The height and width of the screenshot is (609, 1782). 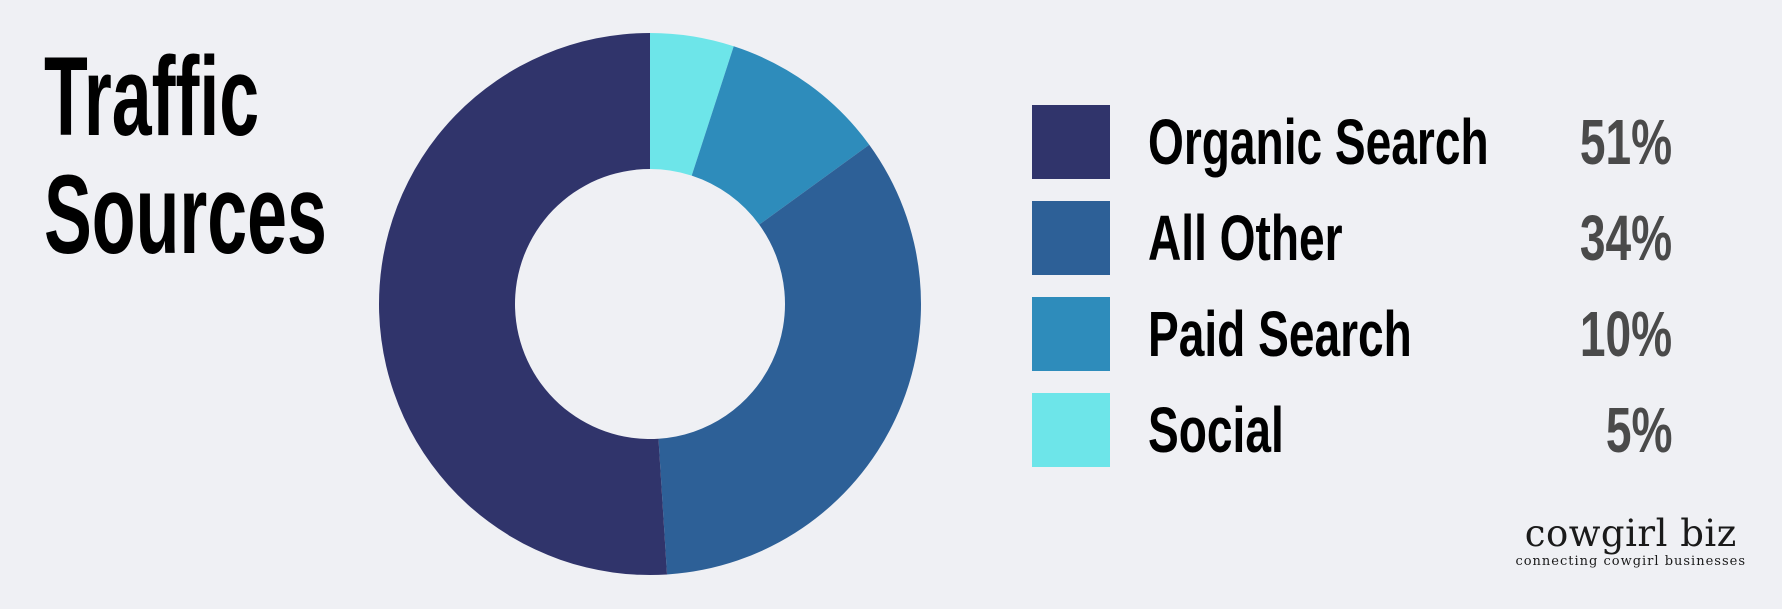 What do you see at coordinates (790, 359) in the screenshot?
I see `donut-slice-all-other` at bounding box center [790, 359].